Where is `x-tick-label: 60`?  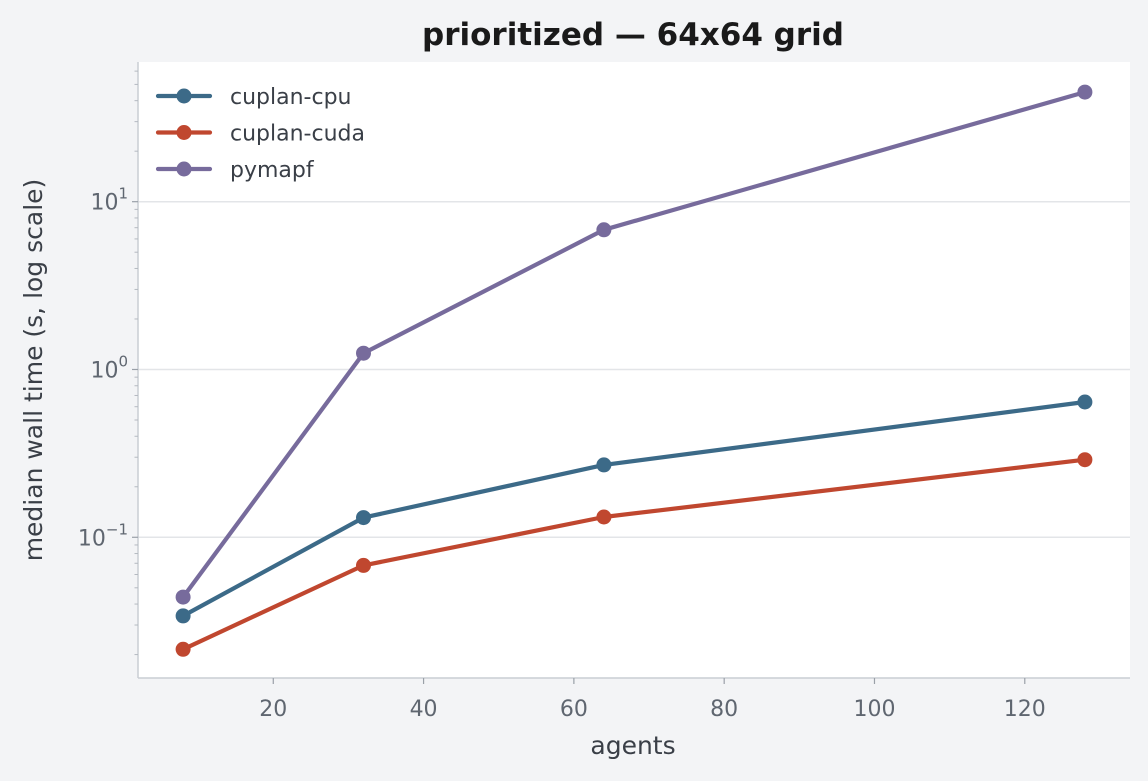
x-tick-label: 60 is located at coordinates (574, 709).